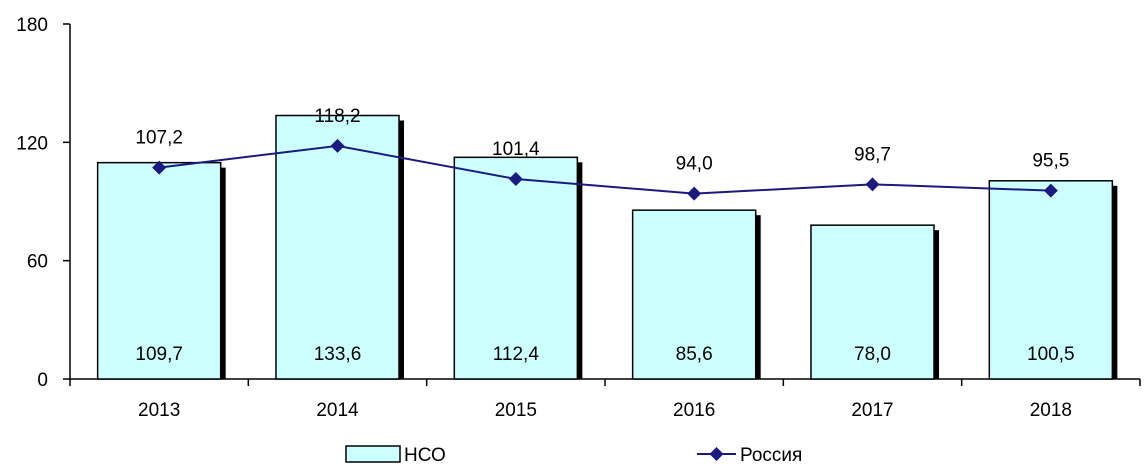 This screenshot has width=1144, height=468. I want to click on x-tick-label: 2013, so click(159, 410).